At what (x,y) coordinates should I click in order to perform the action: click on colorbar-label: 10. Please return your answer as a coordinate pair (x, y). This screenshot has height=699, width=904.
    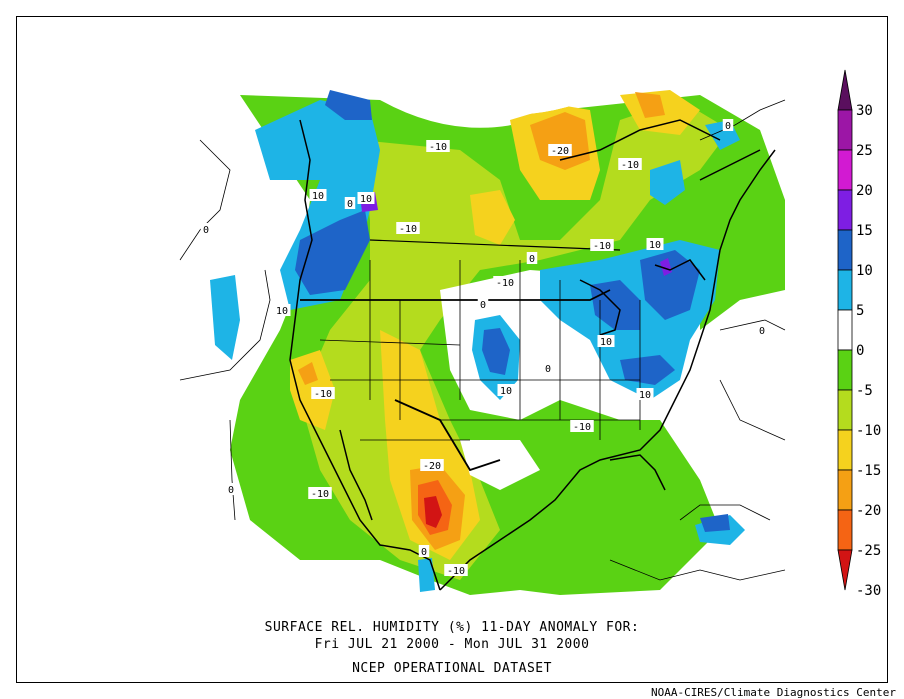
    Looking at the image, I should click on (864, 271).